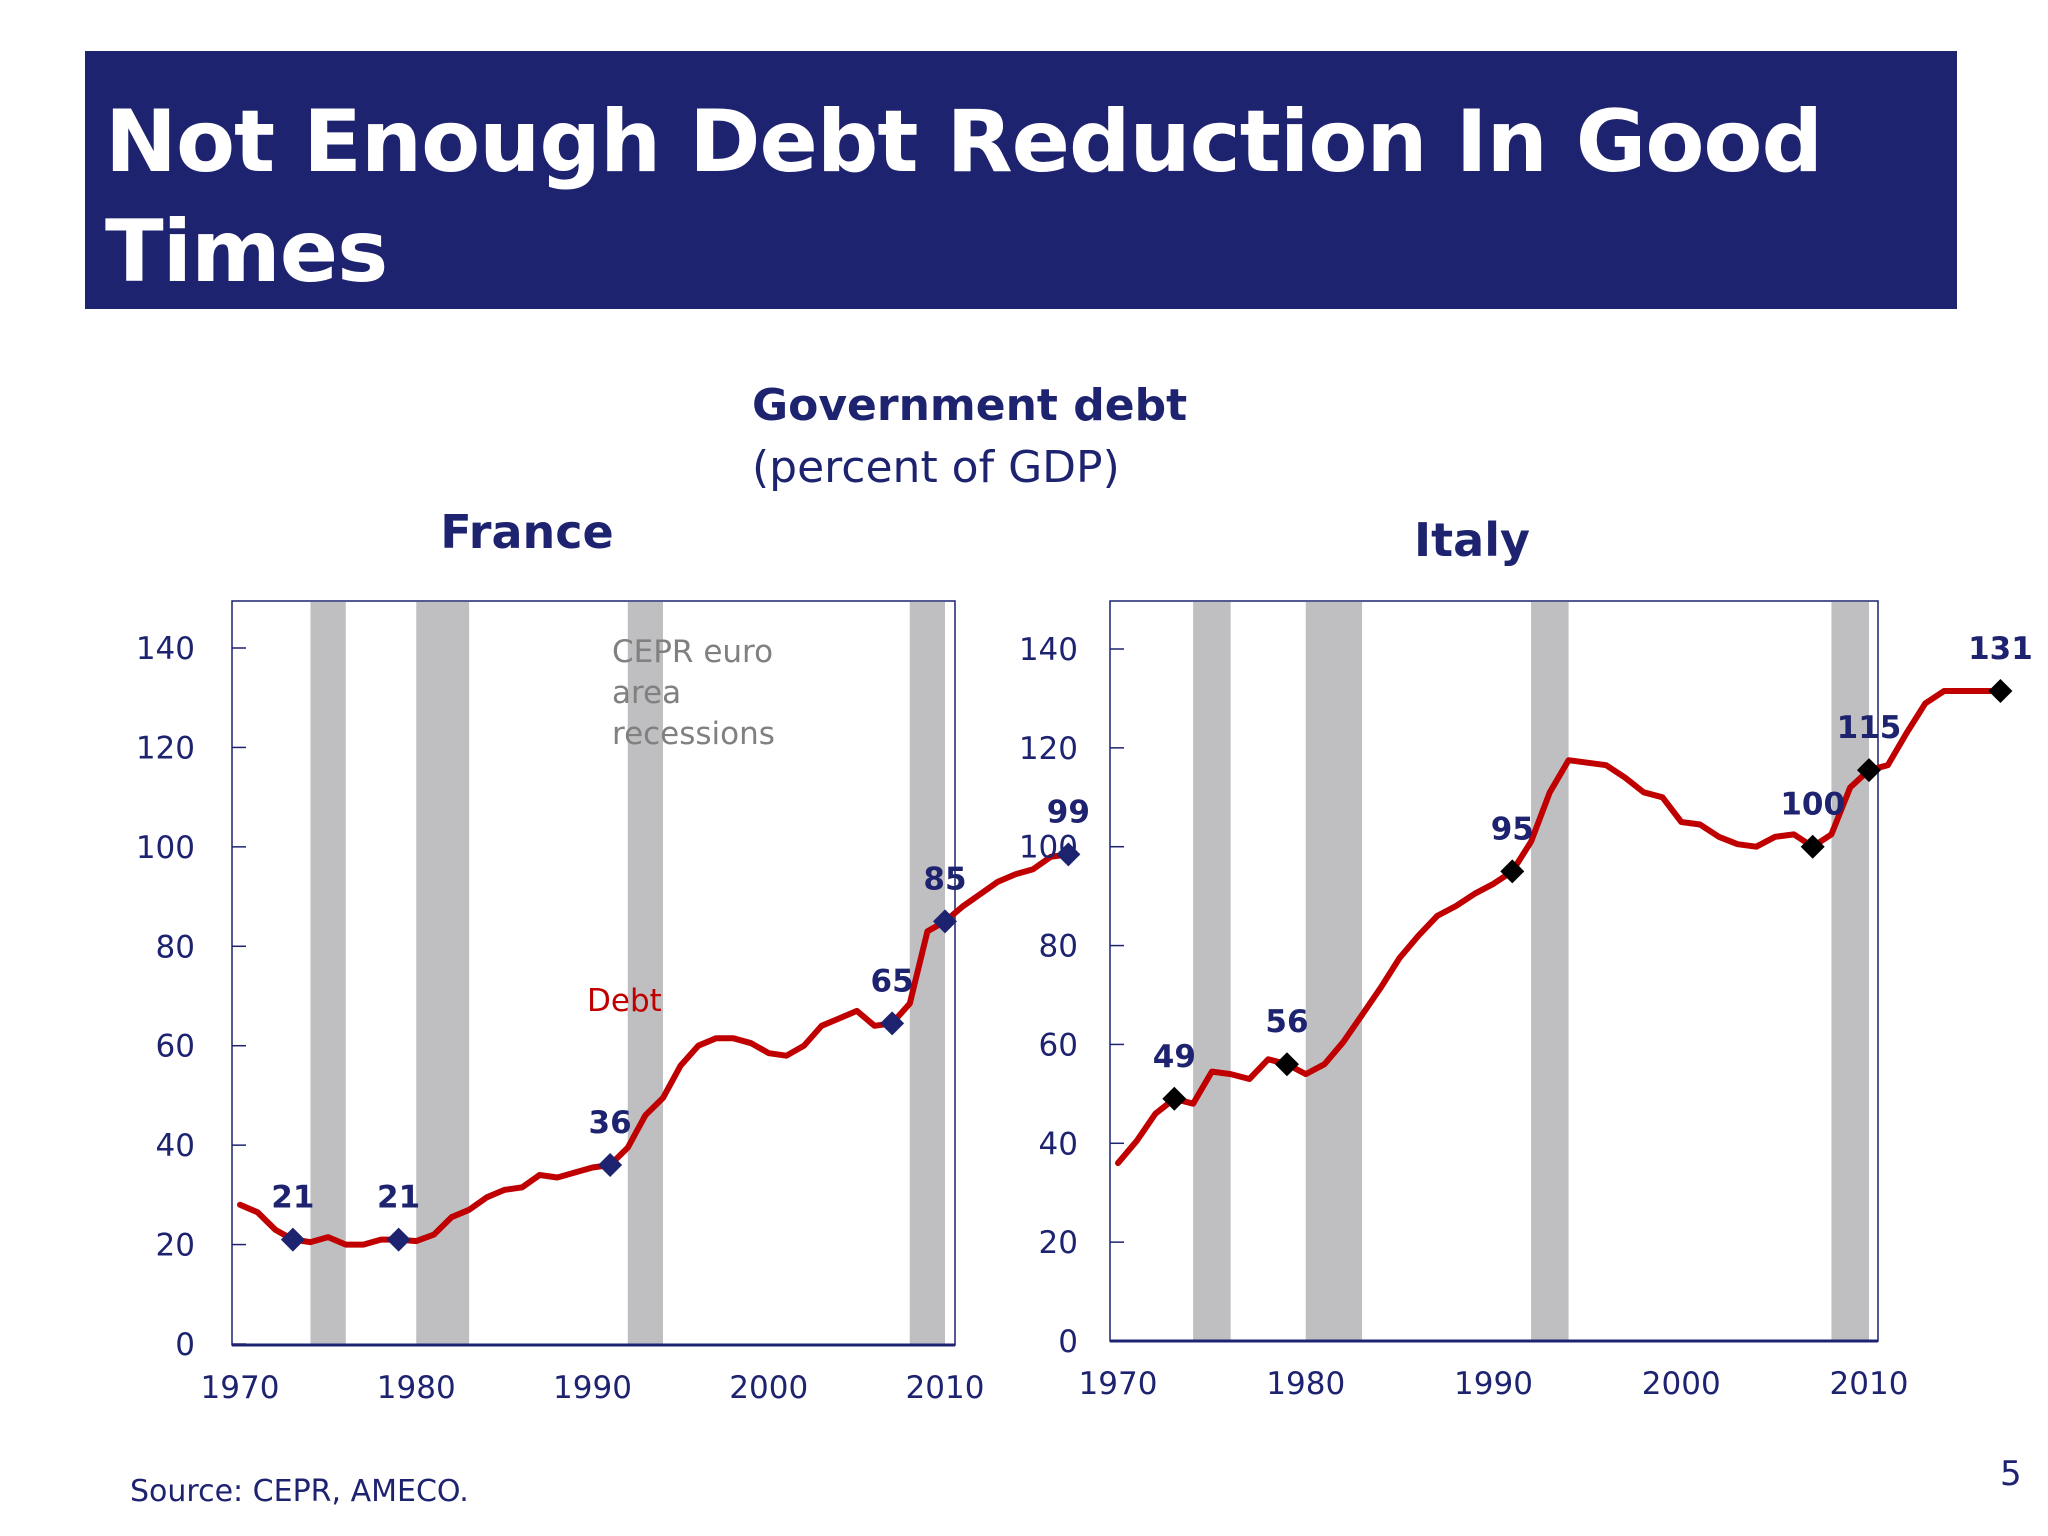 Image resolution: width=2048 pixels, height=1536 pixels. Describe the element at coordinates (299, 1491) in the screenshot. I see `source-note: Source: CEPR, AMECO.` at that location.